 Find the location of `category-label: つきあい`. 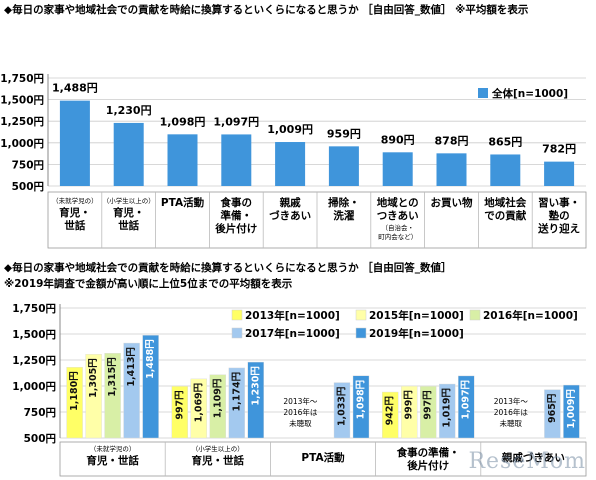

category-label: つきあい is located at coordinates (398, 215).